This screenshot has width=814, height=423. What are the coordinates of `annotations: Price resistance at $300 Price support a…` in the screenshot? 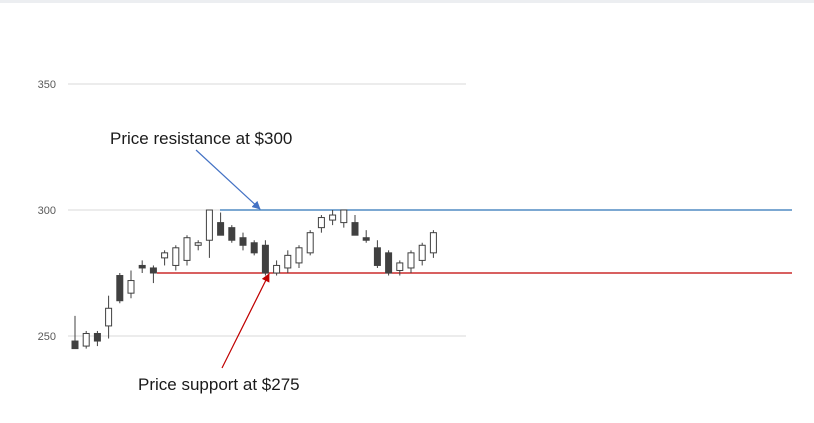 It's located at (205, 261).